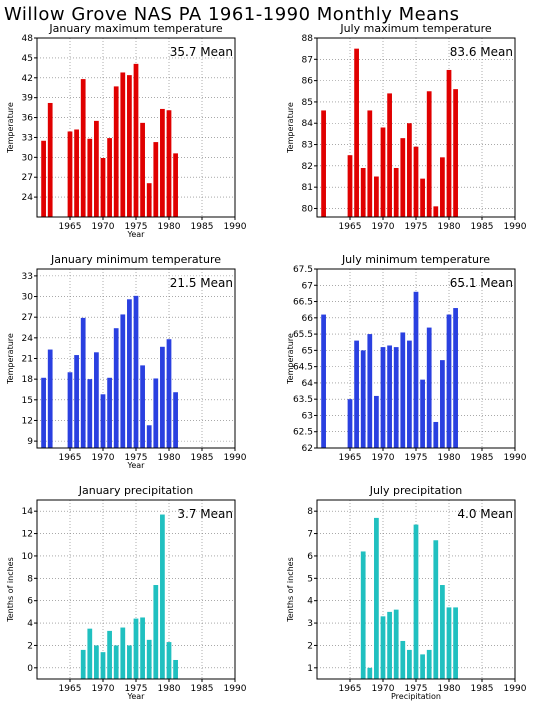 The width and height of the screenshot is (533, 711). Describe the element at coordinates (30, 669) in the screenshot. I see `y-tick-label: 0` at that location.